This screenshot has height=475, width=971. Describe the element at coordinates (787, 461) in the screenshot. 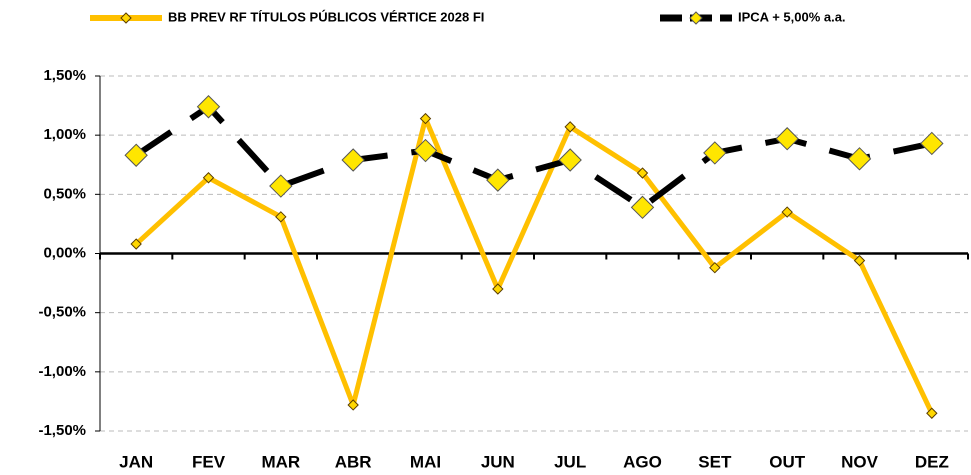

I see `x-tick-label: OUT` at that location.